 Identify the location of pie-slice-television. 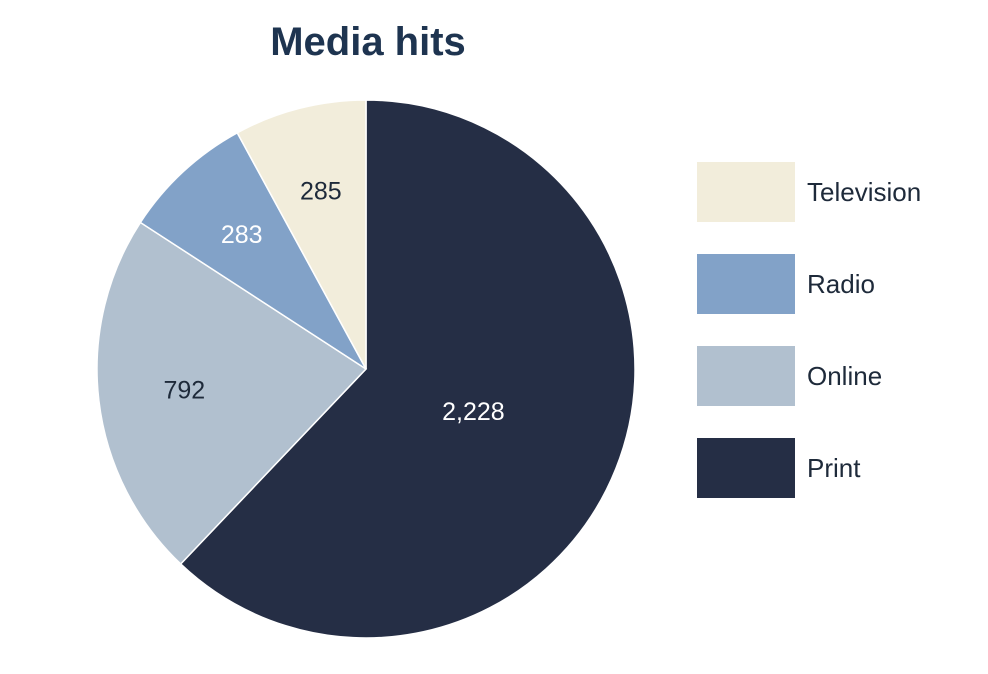
(301, 234).